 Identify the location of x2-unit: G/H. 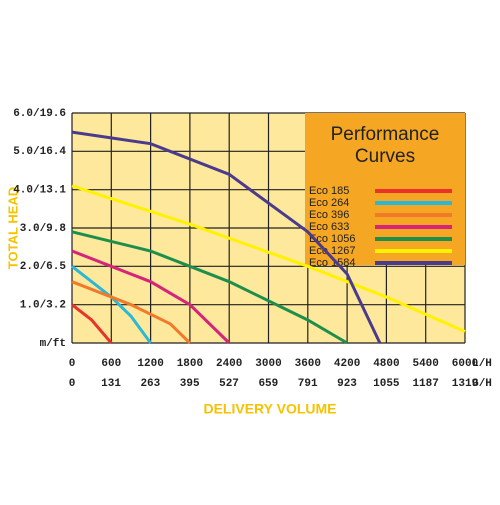
(482, 384).